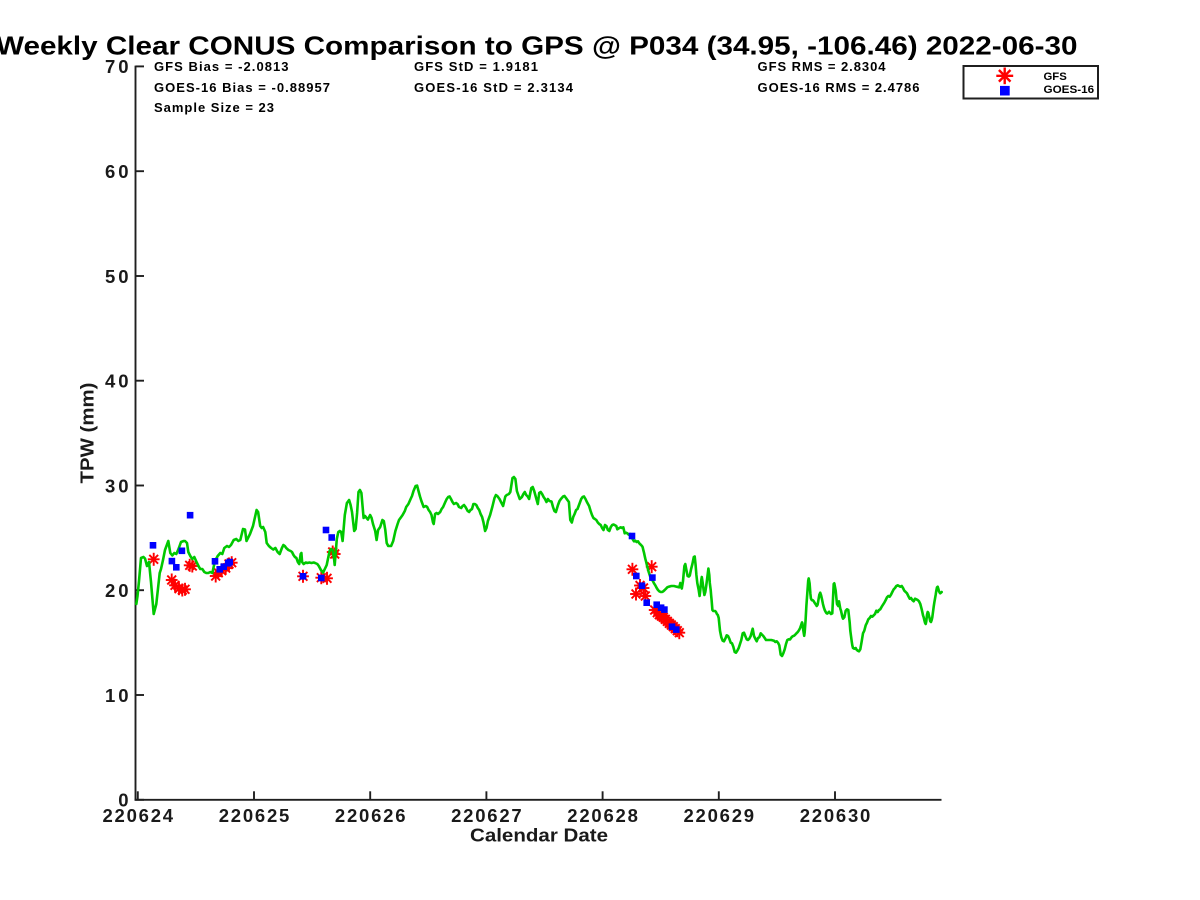 The width and height of the screenshot is (1200, 900). I want to click on svg-text: GFS RMS = 2.8304, so click(822, 66).